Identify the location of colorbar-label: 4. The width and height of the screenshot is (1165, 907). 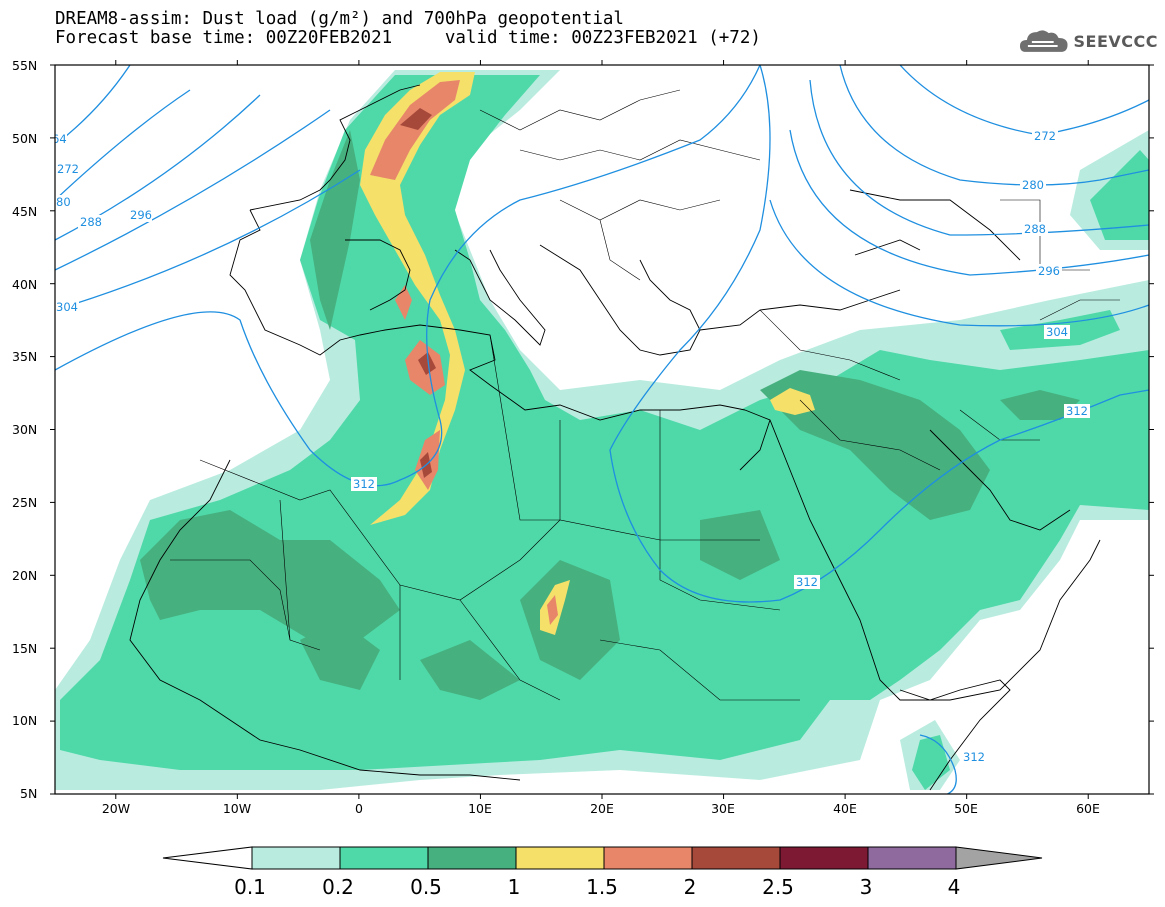
(954, 887).